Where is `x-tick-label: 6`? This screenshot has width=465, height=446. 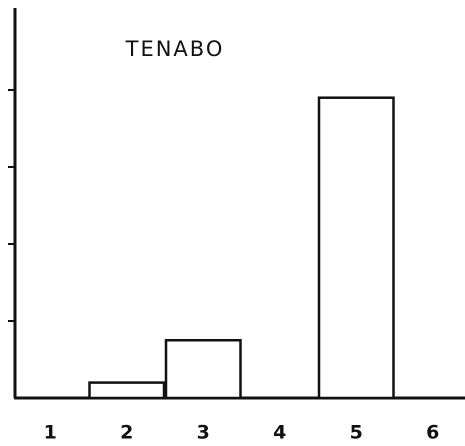 x-tick-label: 6 is located at coordinates (432, 433).